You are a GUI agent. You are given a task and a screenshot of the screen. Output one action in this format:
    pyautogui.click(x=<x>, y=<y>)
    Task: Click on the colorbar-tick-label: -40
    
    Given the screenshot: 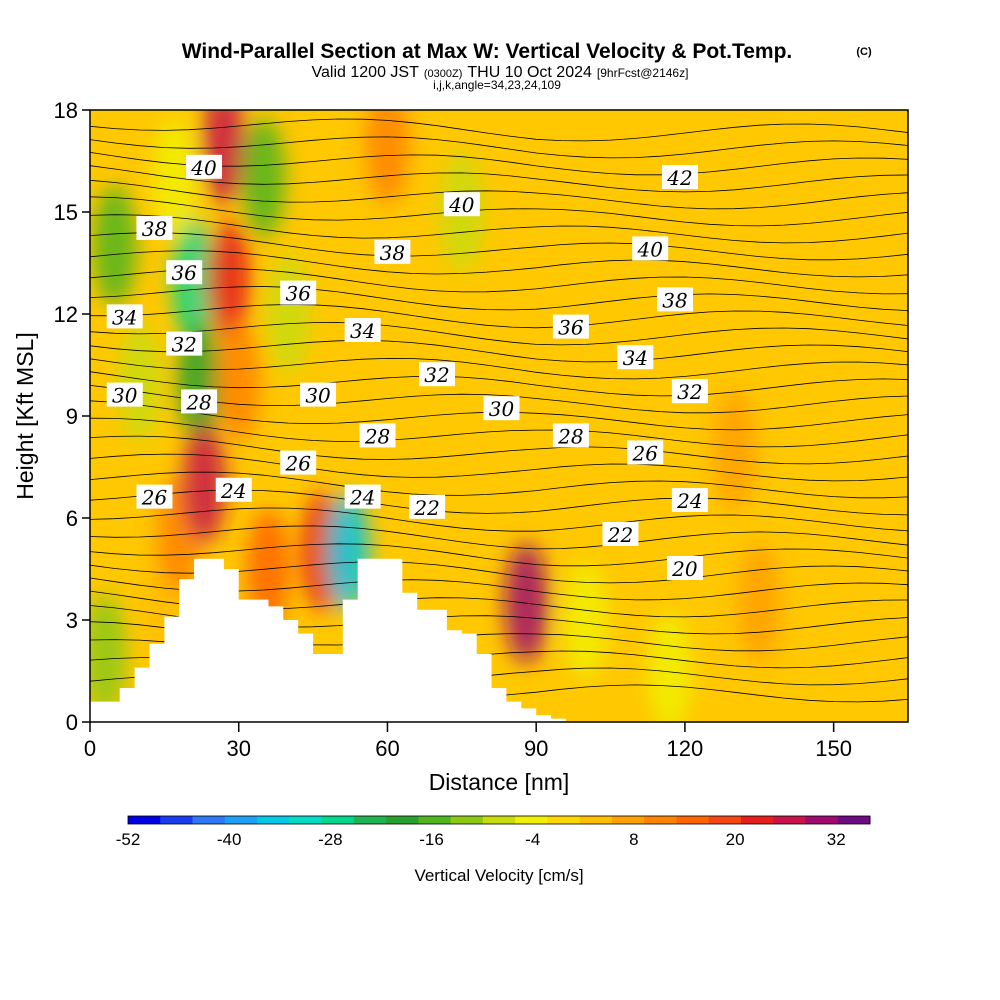 What is the action you would take?
    pyautogui.click(x=229, y=839)
    